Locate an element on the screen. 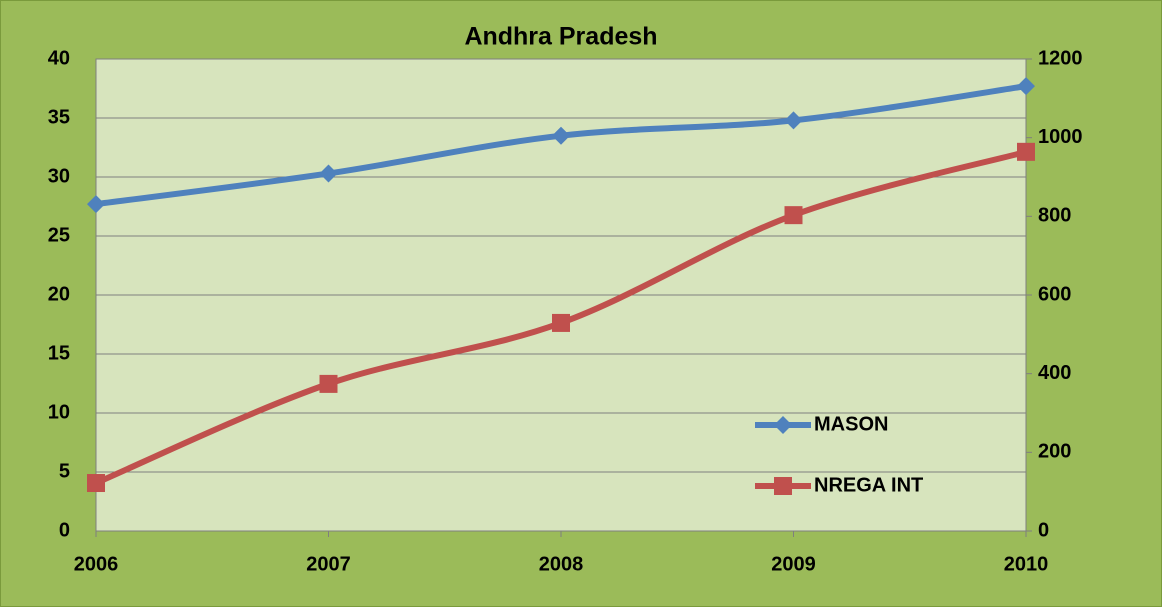 This screenshot has width=1162, height=607. y2-tick-label: 1000 is located at coordinates (1060, 137).